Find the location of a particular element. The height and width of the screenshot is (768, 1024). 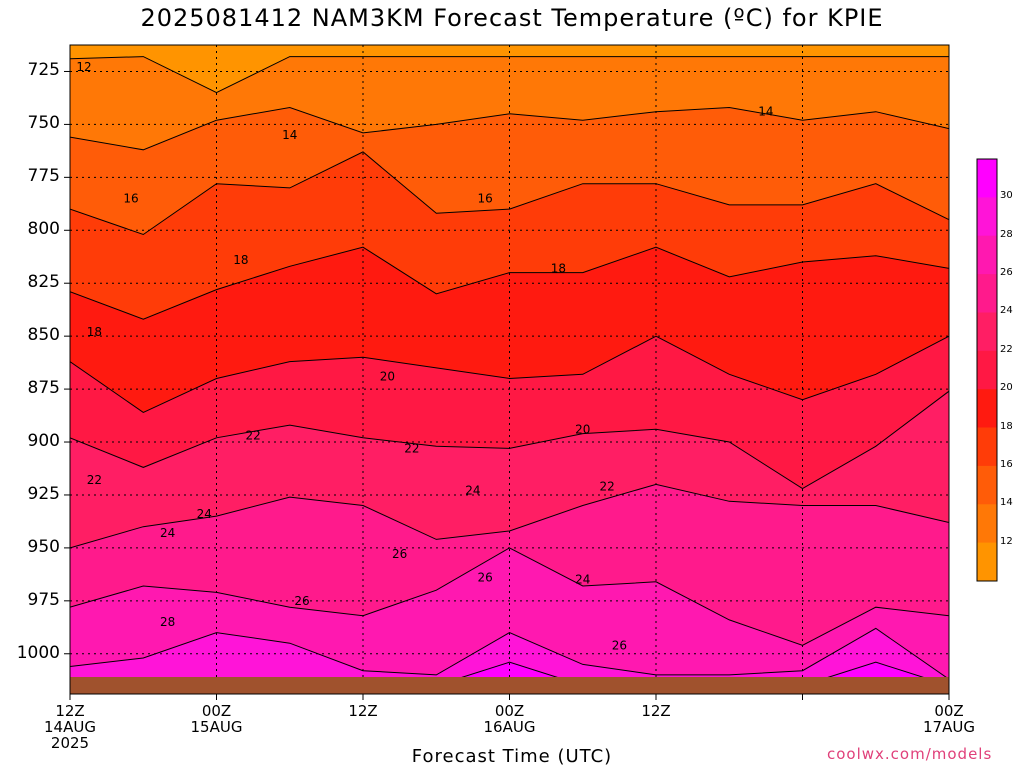

xtick-line: 14AUG is located at coordinates (70, 727).